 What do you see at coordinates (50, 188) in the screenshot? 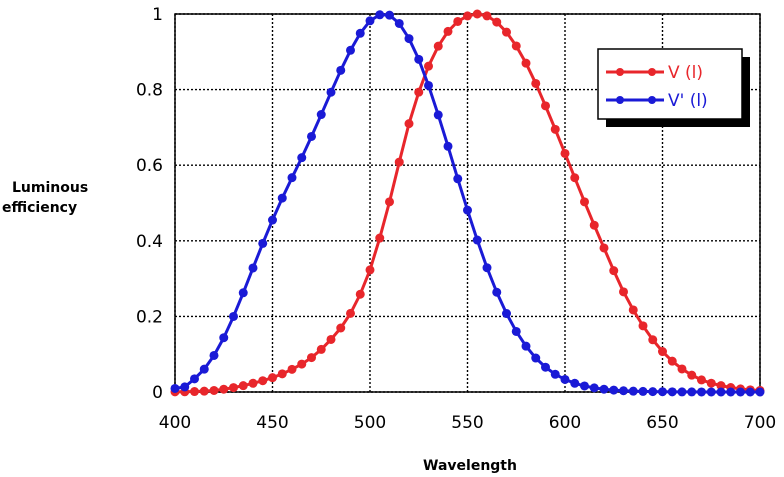
I see `y-axis-title-line-1: Luminous` at bounding box center [50, 188].